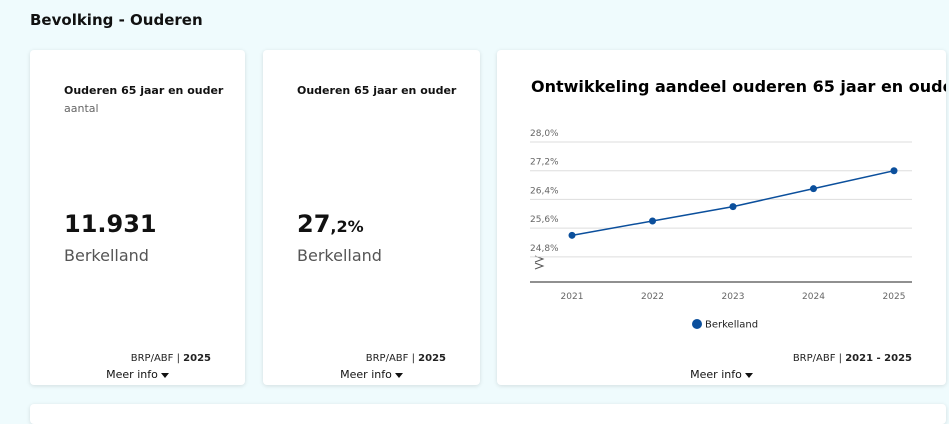 This screenshot has width=949, height=424. What do you see at coordinates (733, 297) in the screenshot?
I see `x-tick-label: 2023` at bounding box center [733, 297].